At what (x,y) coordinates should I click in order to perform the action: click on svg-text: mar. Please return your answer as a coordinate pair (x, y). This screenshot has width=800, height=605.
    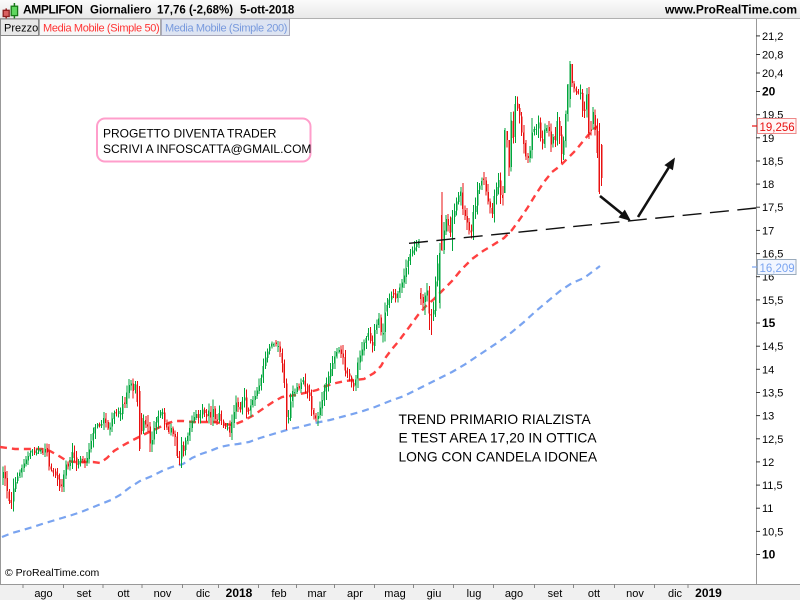
    Looking at the image, I should click on (317, 594).